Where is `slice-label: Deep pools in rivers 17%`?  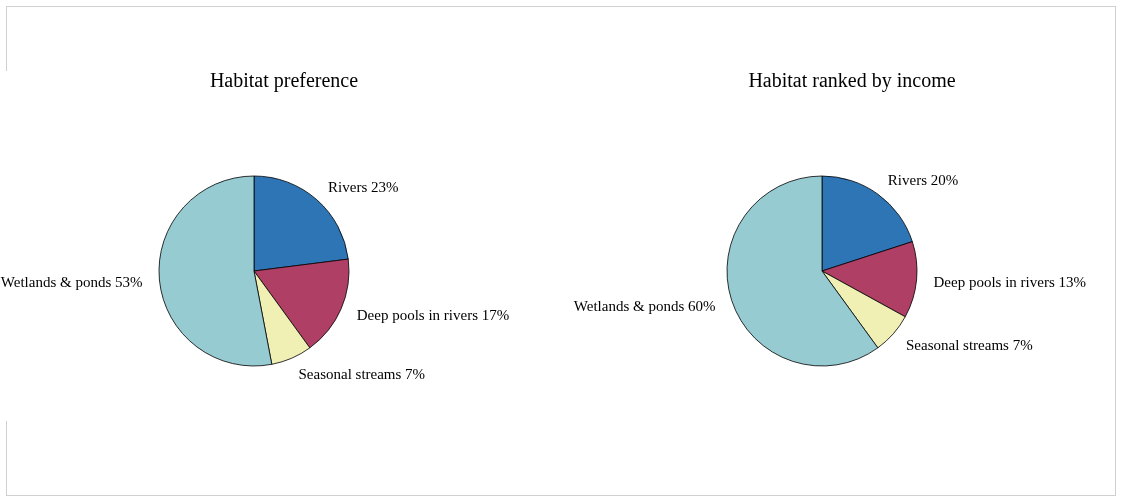 slice-label: Deep pools in rivers 17% is located at coordinates (433, 315).